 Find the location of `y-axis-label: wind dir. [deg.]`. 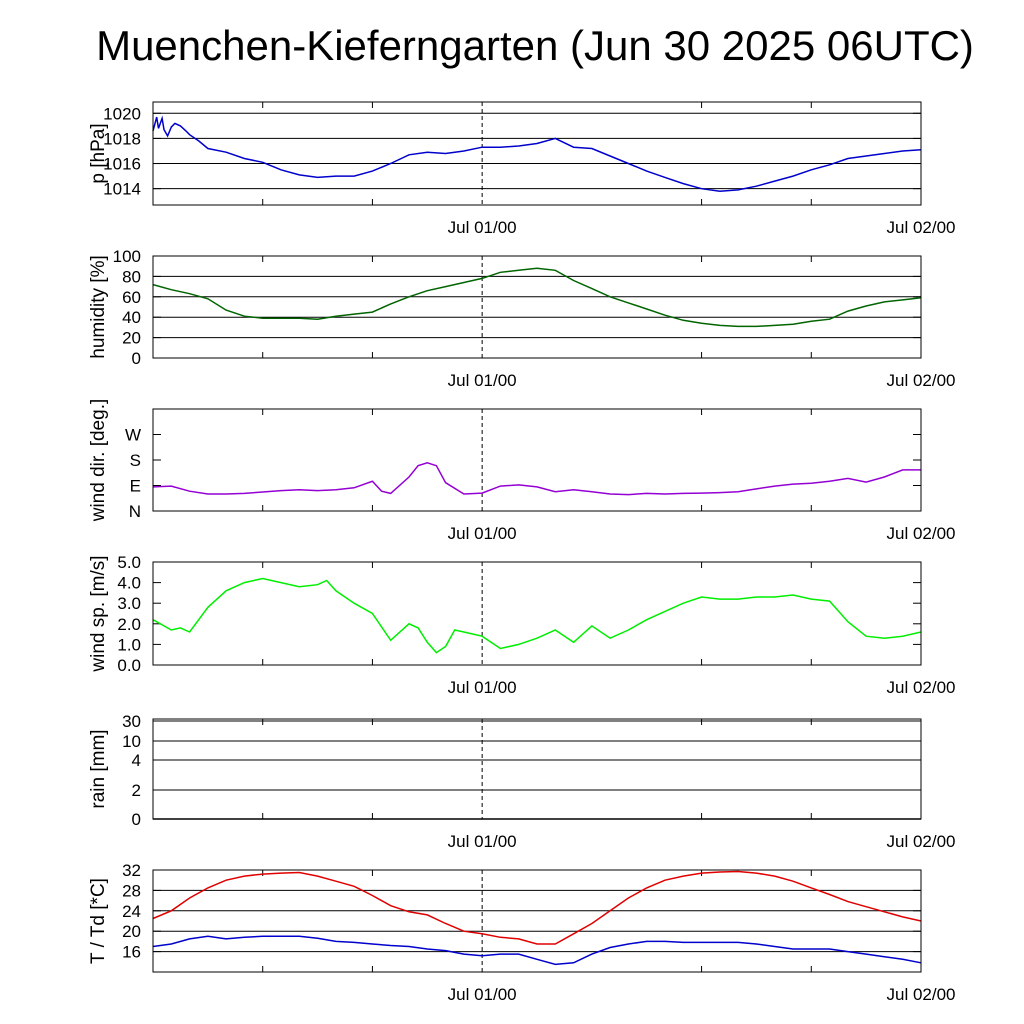

y-axis-label: wind dir. [deg.] is located at coordinates (98, 461).